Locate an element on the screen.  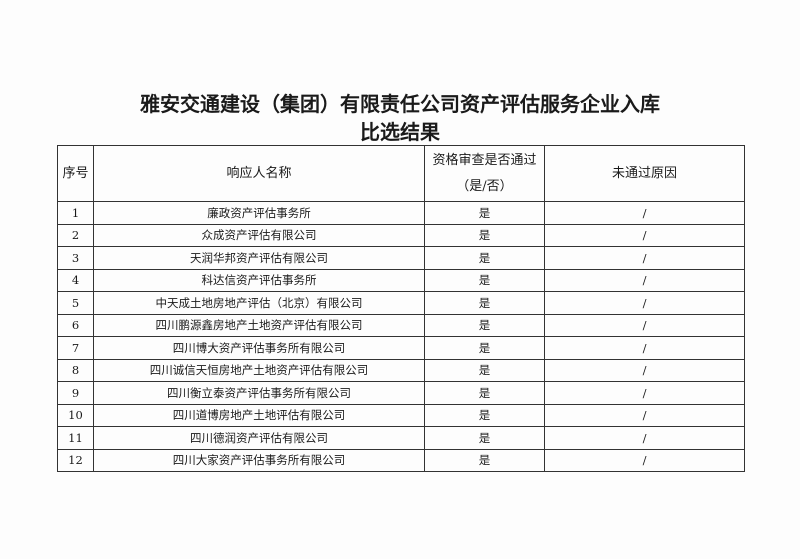
table-row: 7 四川博大资产评估事务所有限公司是 / is located at coordinates (401, 348).